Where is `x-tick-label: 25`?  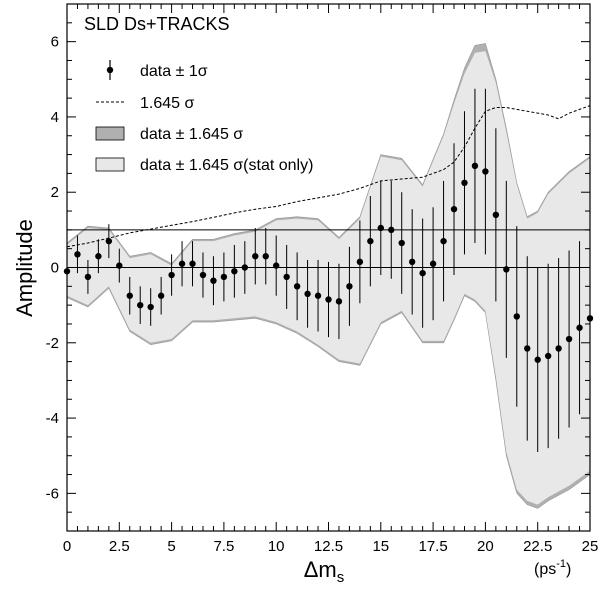
x-tick-label: 25 is located at coordinates (590, 546).